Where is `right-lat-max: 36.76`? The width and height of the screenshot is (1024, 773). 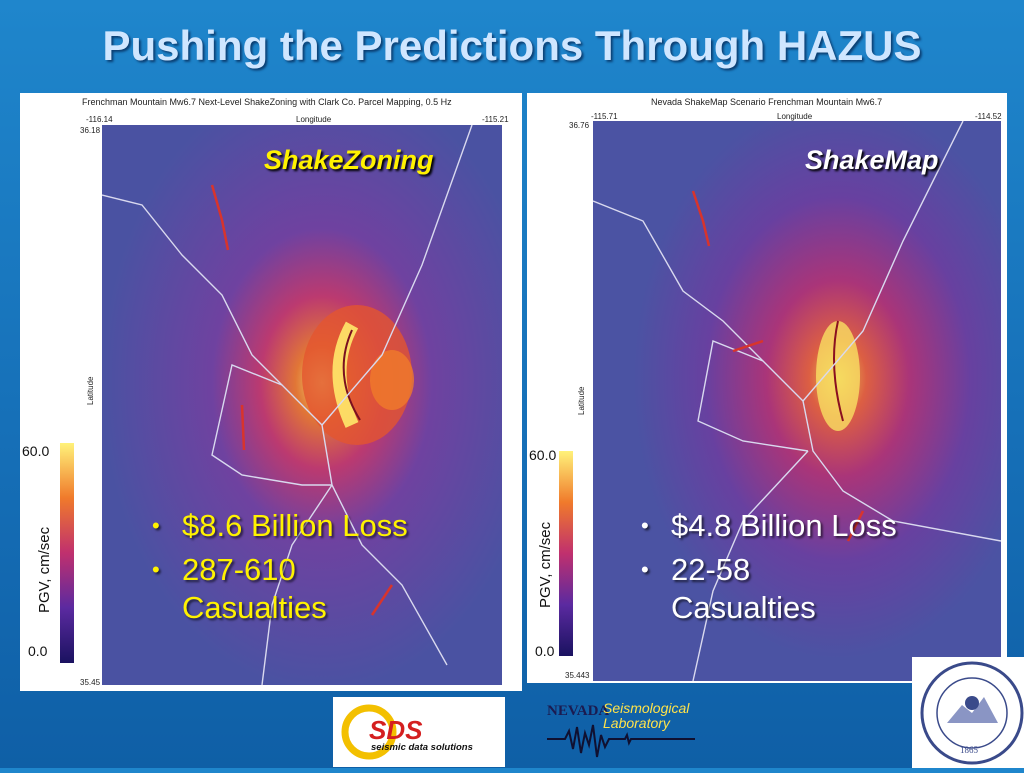 right-lat-max: 36.76 is located at coordinates (579, 125).